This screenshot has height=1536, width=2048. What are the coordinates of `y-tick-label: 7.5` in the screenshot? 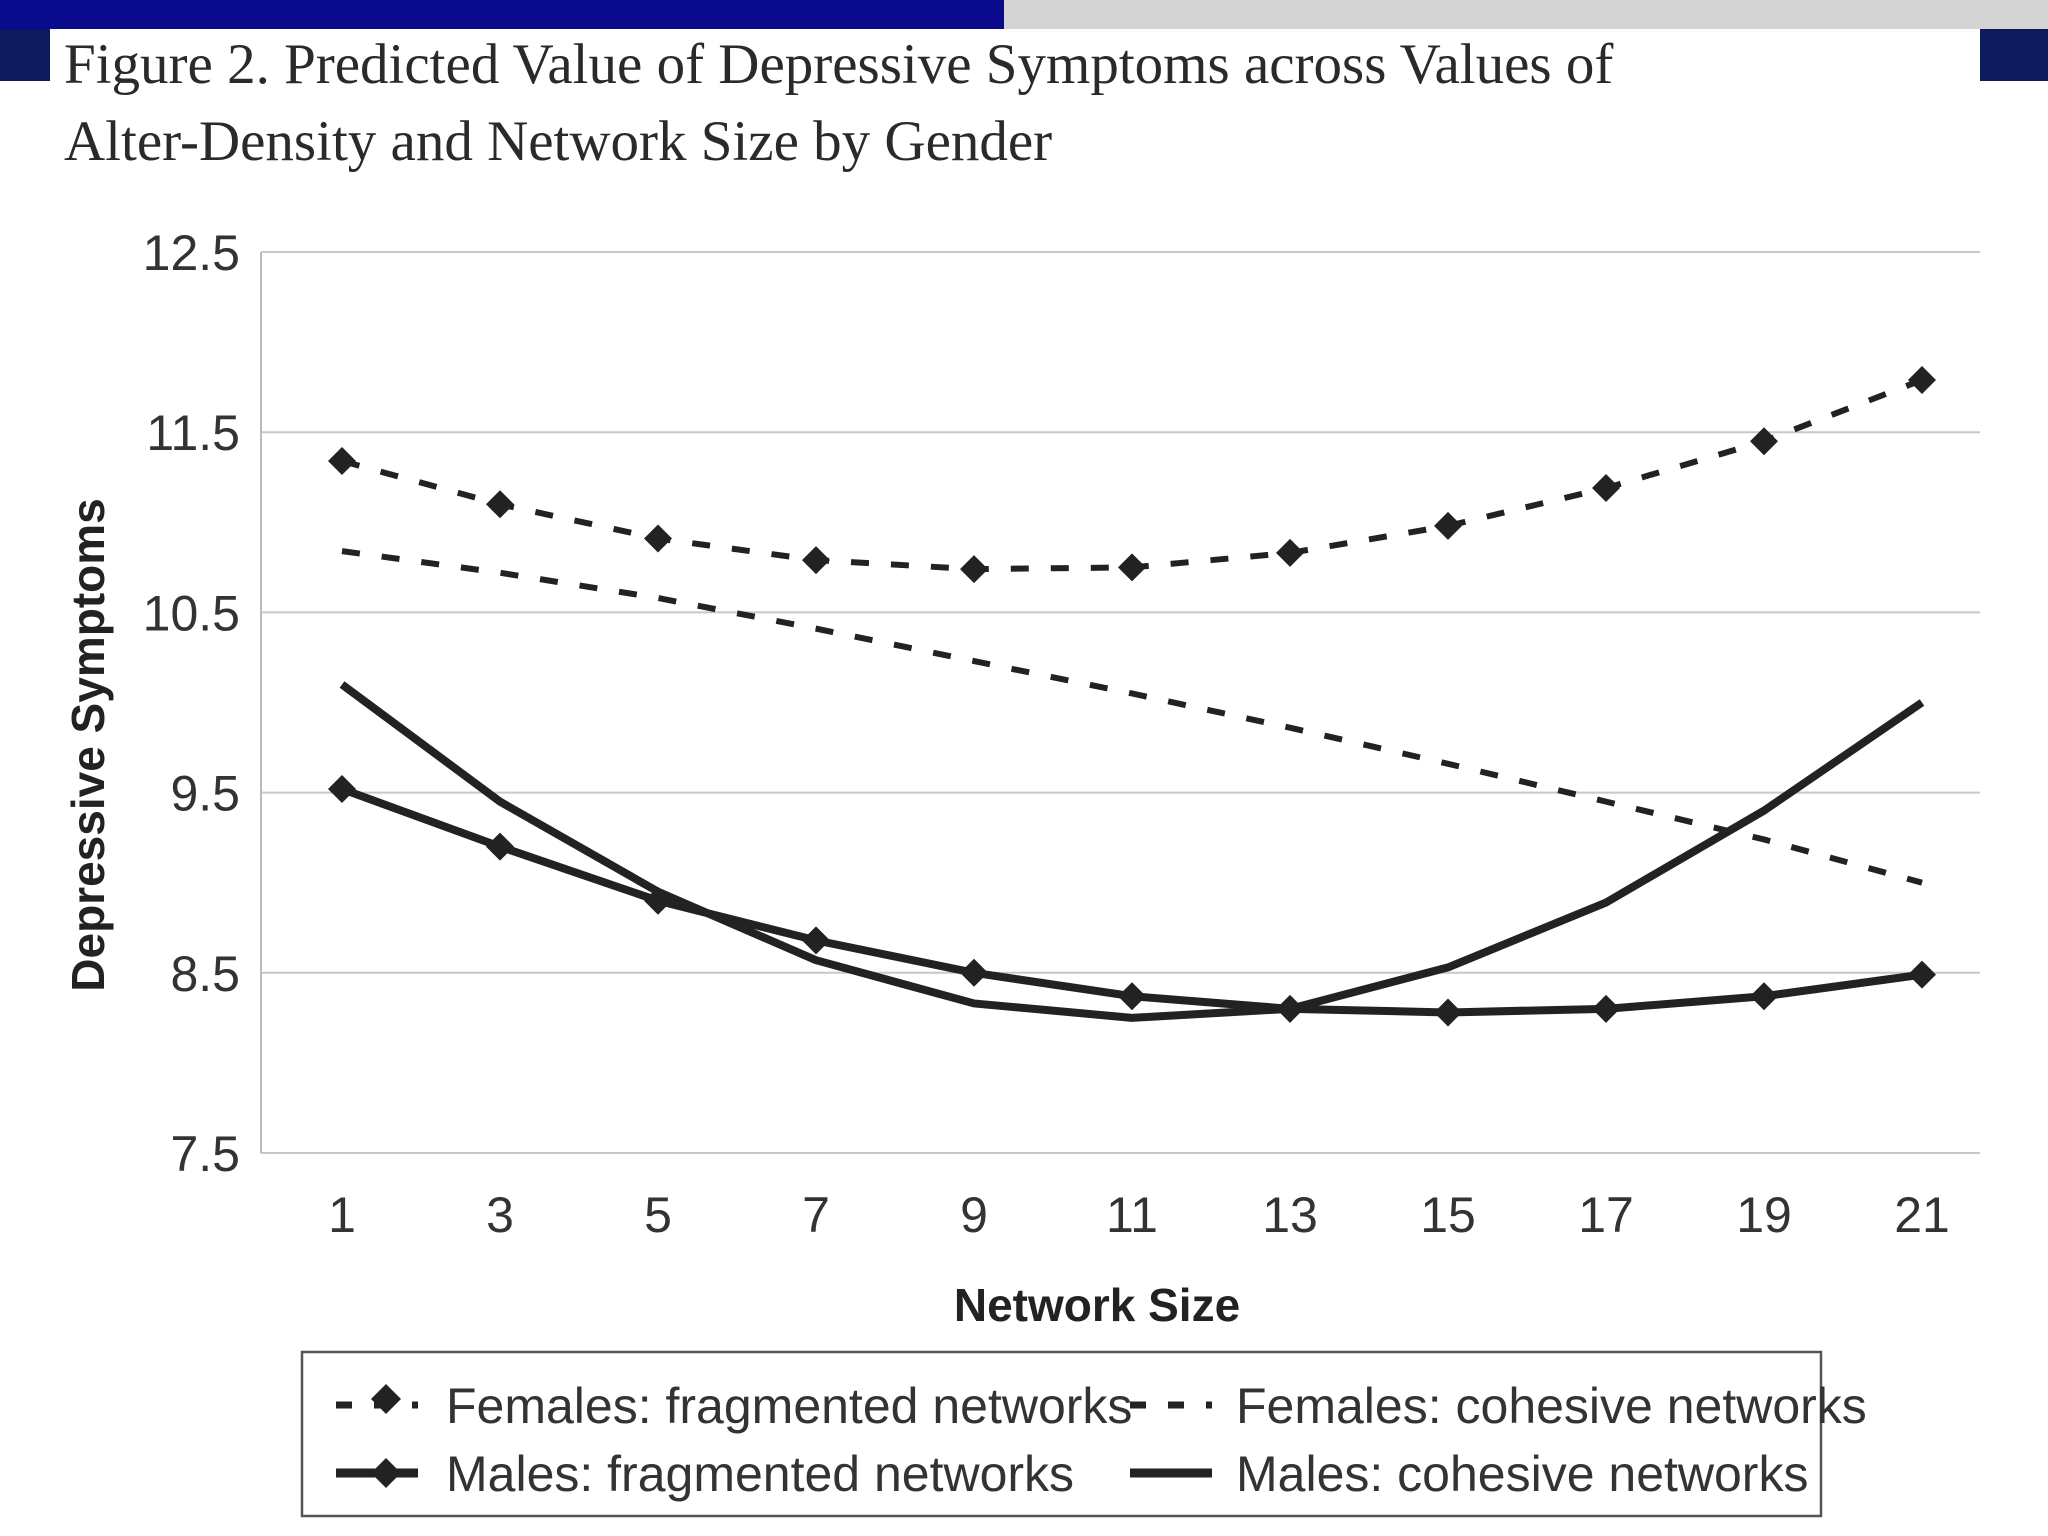 It's located at (205, 1154).